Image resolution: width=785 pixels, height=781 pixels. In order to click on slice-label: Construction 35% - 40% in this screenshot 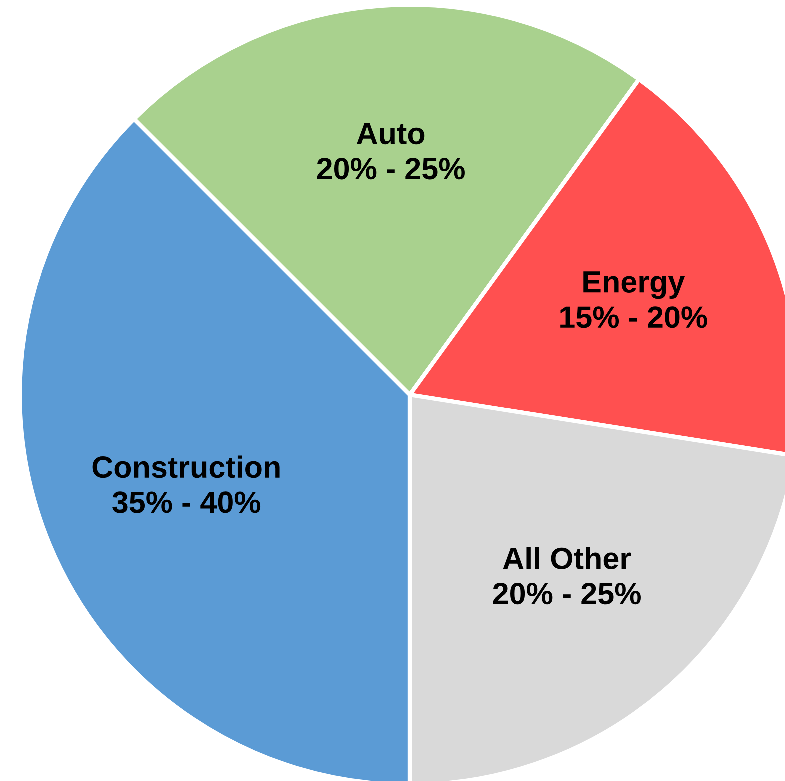, I will do `click(186, 485)`.